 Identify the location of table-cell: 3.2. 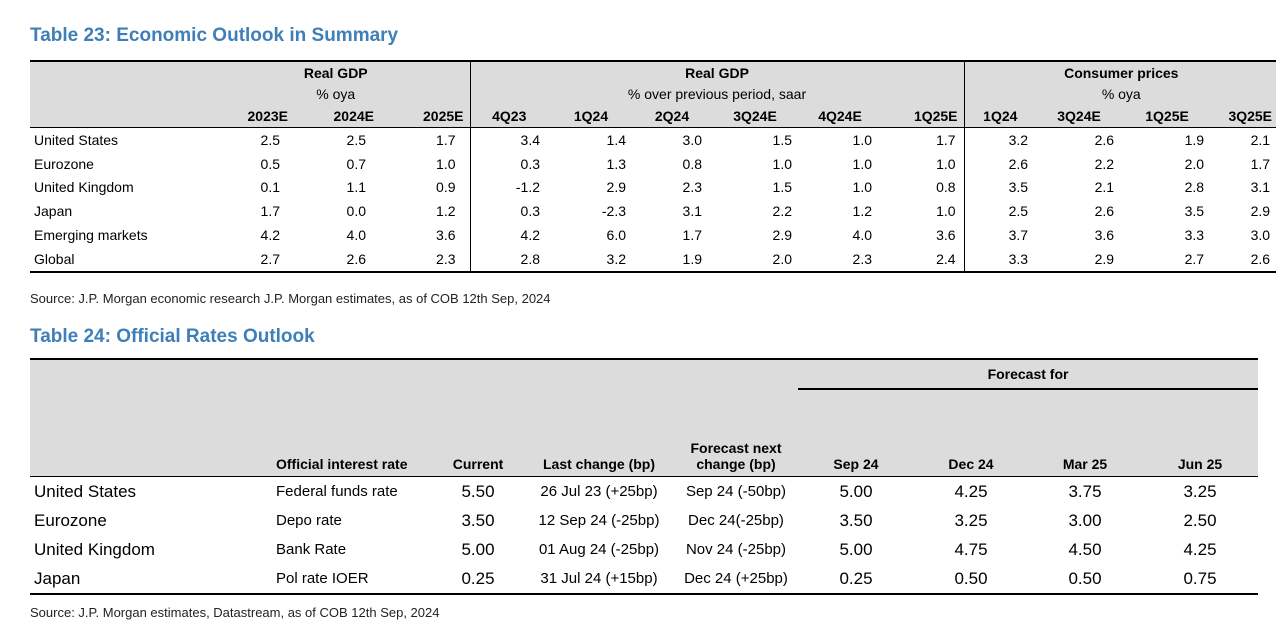
(1000, 139).